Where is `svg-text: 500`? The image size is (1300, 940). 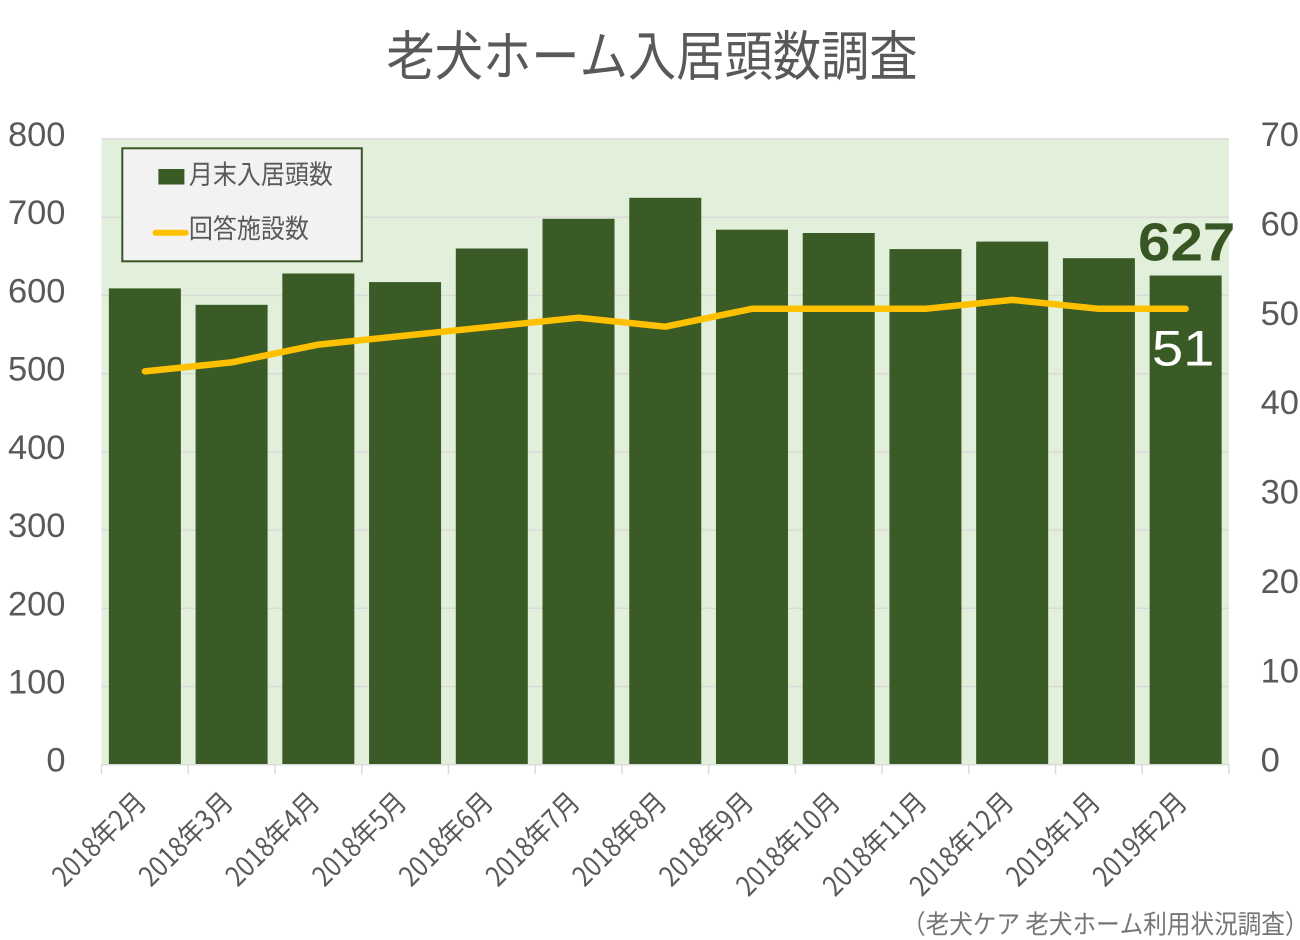 svg-text: 500 is located at coordinates (37, 370).